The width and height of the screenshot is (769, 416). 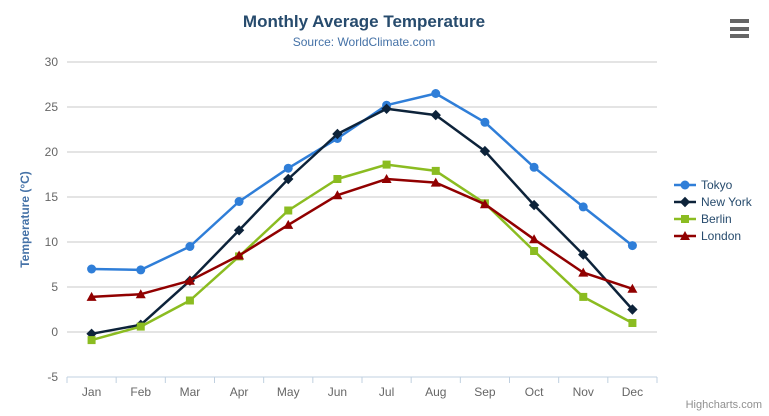 I want to click on y-axis-label: 5, so click(x=54, y=287).